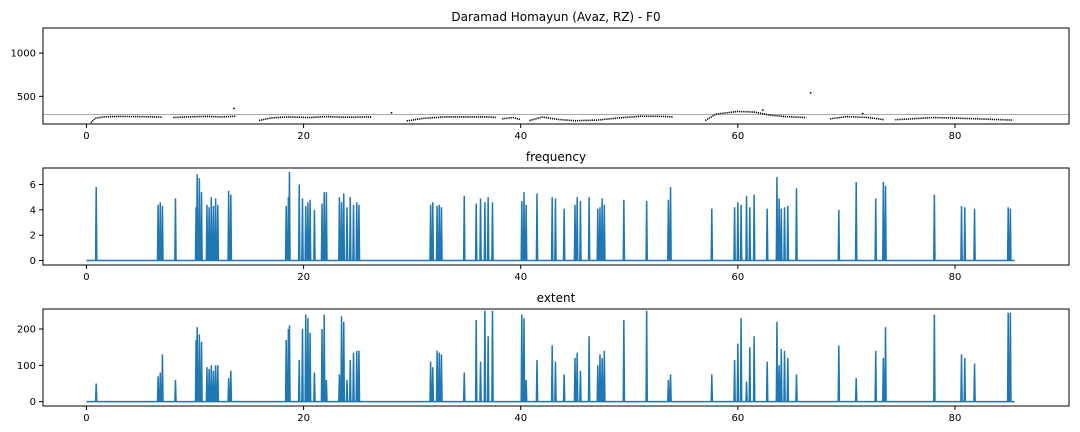 This screenshot has height=432, width=1080. What do you see at coordinates (556, 157) in the screenshot?
I see `panel-frequency-title: frequency` at bounding box center [556, 157].